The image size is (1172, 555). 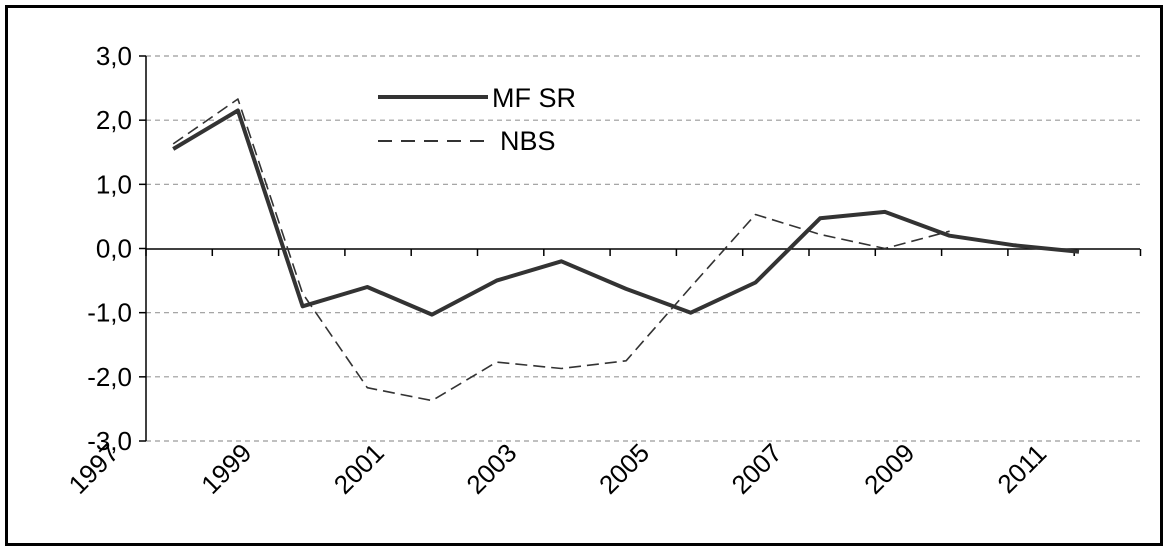 I want to click on x-tick-label: 2005, so click(x=624, y=469).